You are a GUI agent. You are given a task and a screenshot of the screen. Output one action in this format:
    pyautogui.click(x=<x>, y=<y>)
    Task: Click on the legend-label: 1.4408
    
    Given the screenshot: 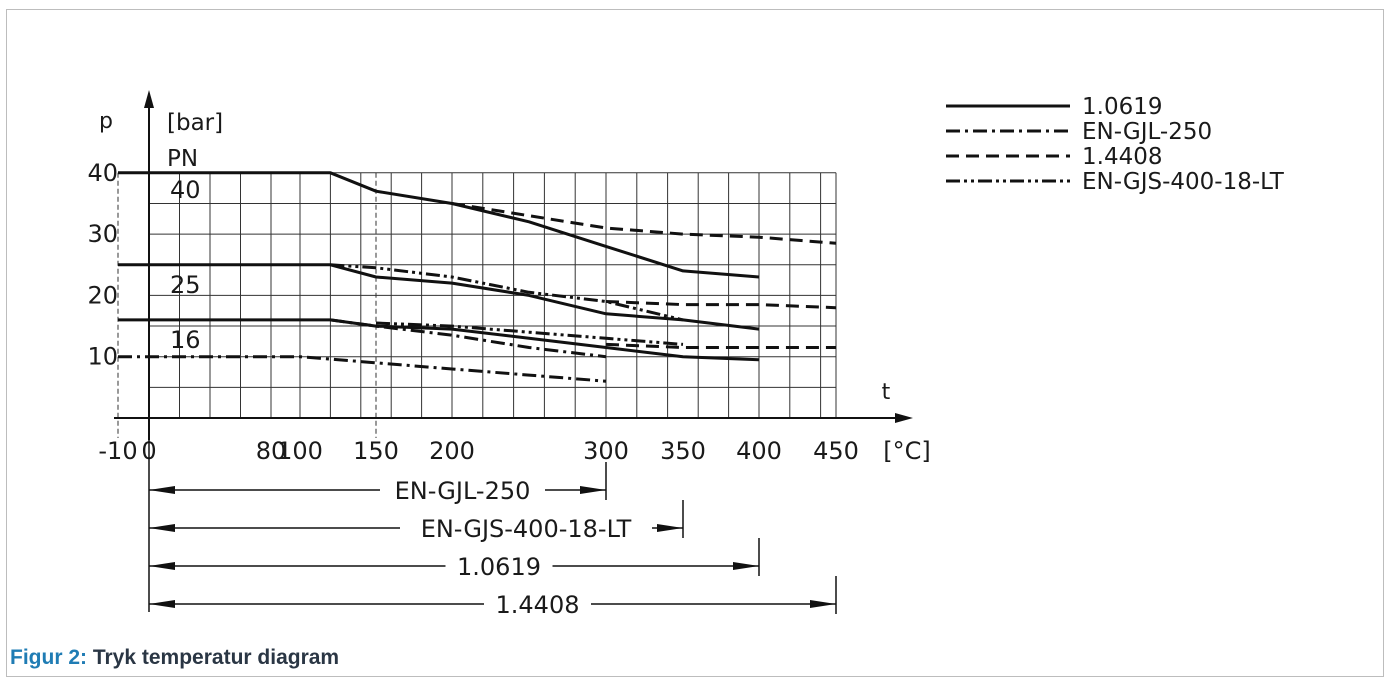 What is the action you would take?
    pyautogui.click(x=1122, y=157)
    